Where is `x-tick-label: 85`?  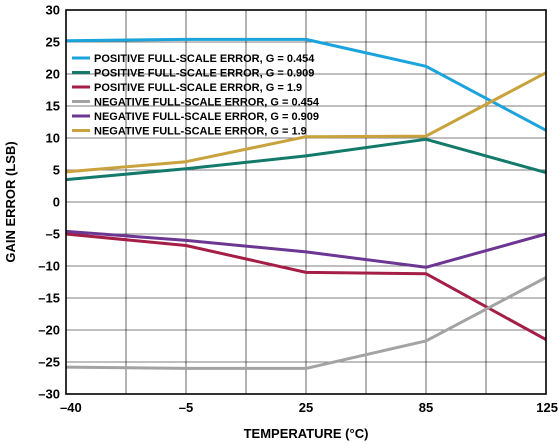 x-tick-label: 85 is located at coordinates (426, 407).